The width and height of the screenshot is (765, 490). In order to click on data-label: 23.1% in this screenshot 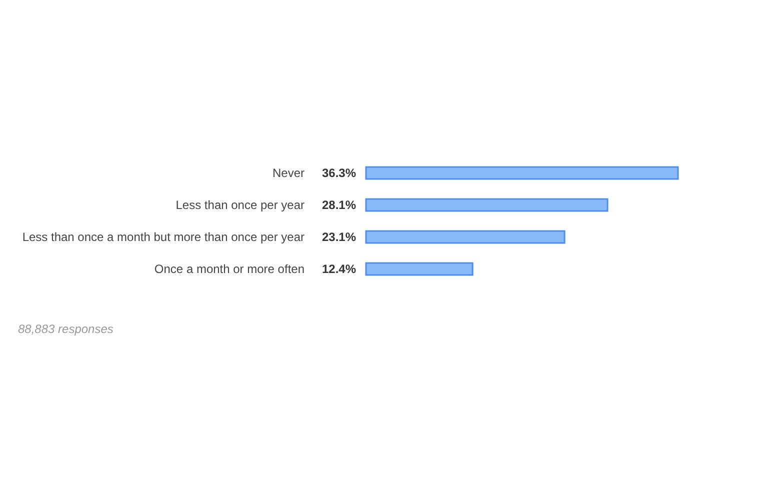, I will do `click(339, 237)`.